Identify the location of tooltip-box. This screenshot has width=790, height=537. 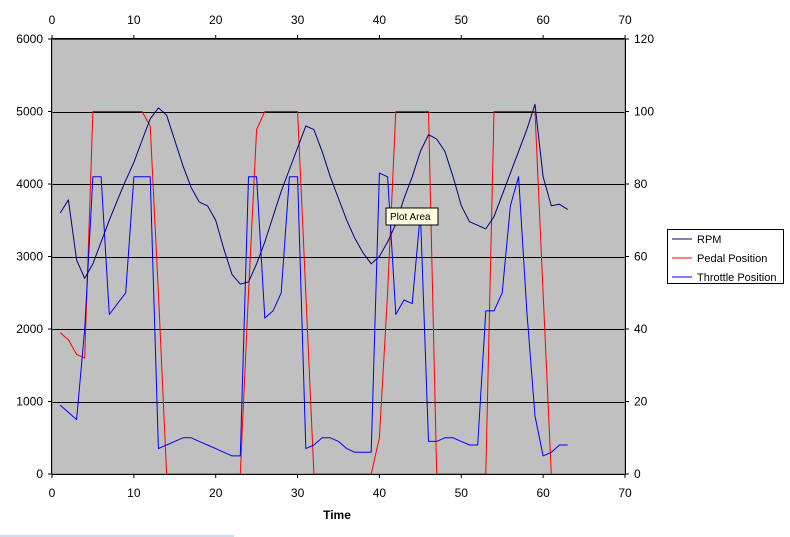
(412, 216).